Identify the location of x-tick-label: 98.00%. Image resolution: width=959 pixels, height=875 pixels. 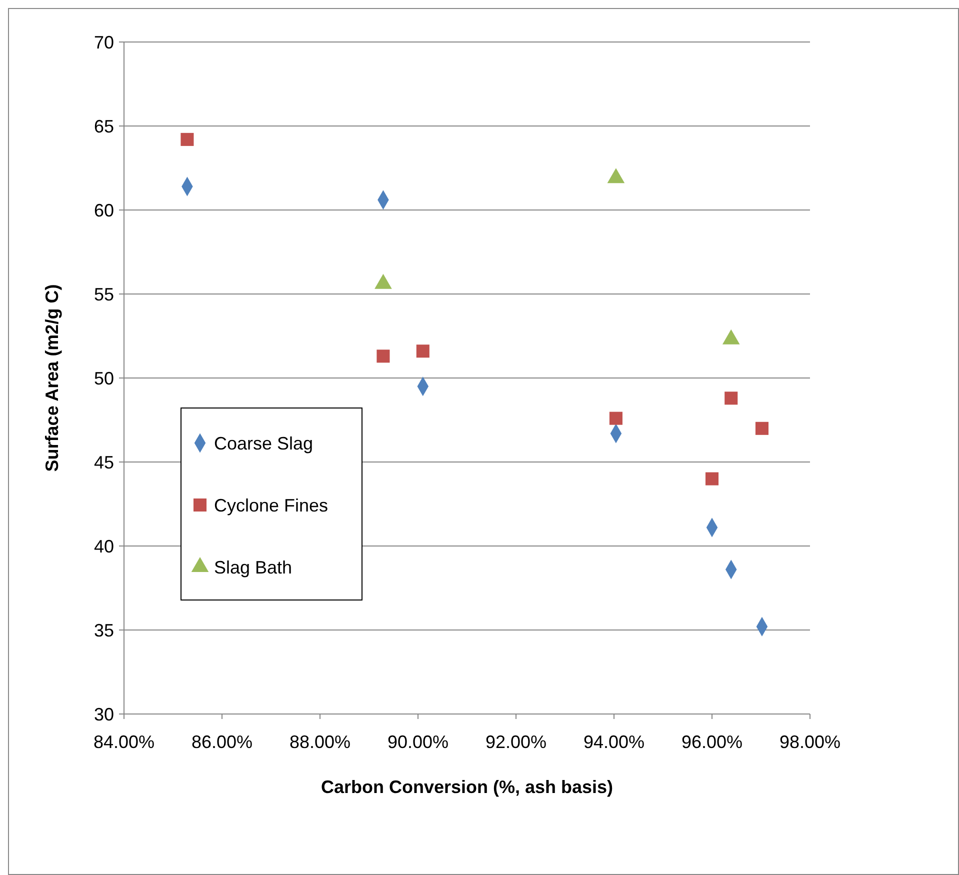
(810, 742).